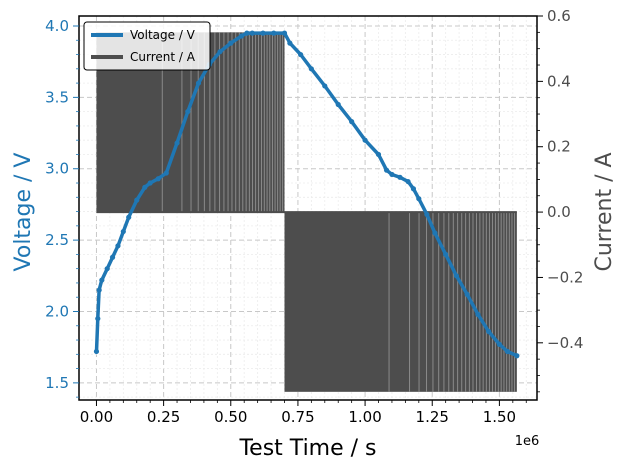 The image size is (630, 474). What do you see at coordinates (23, 212) in the screenshot?
I see `left-axis-label: Voltage / V` at bounding box center [23, 212].